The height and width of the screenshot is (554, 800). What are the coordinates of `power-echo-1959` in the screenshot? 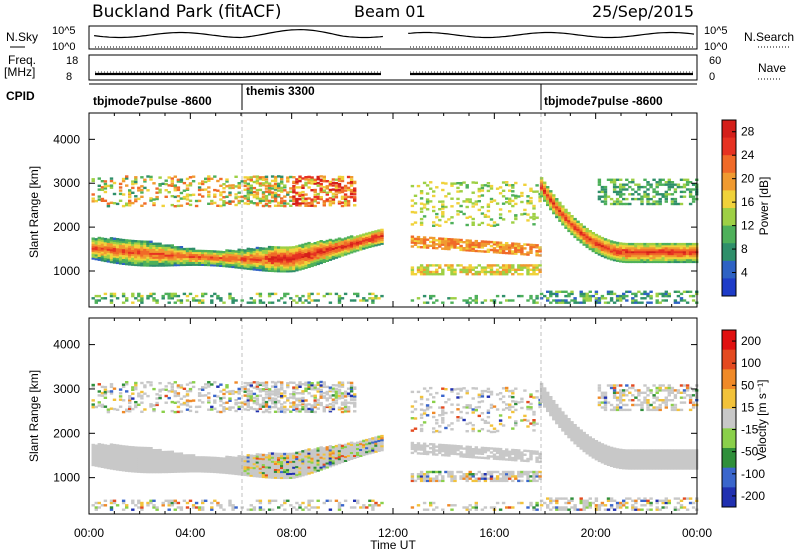 It's located at (455, 243).